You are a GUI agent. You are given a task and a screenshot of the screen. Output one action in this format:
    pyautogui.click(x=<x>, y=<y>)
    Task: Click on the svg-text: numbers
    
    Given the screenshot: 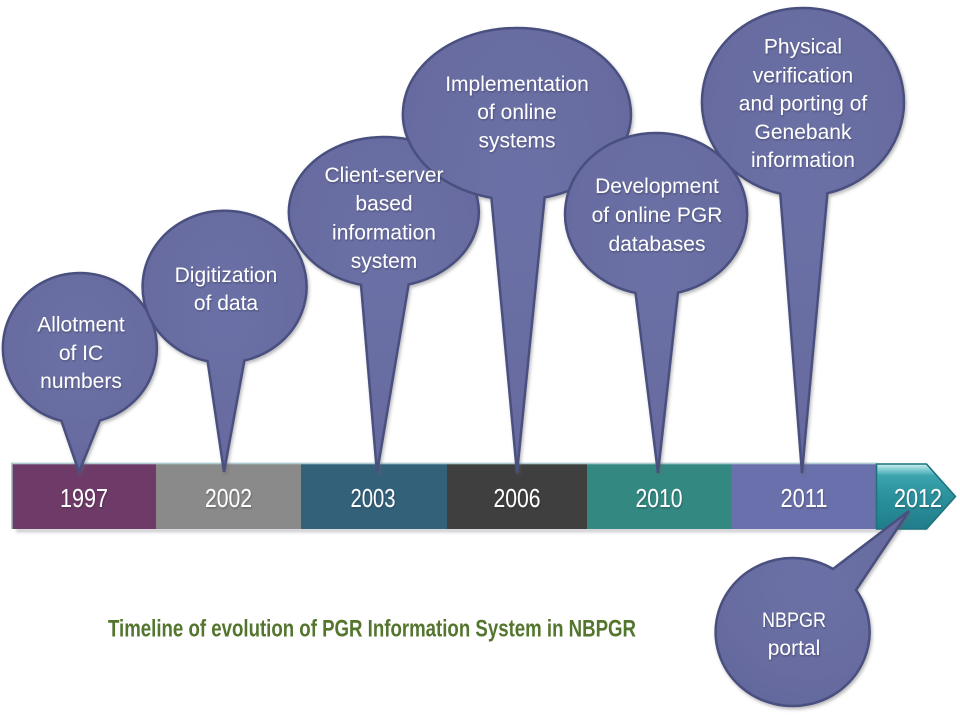 What is the action you would take?
    pyautogui.click(x=81, y=381)
    